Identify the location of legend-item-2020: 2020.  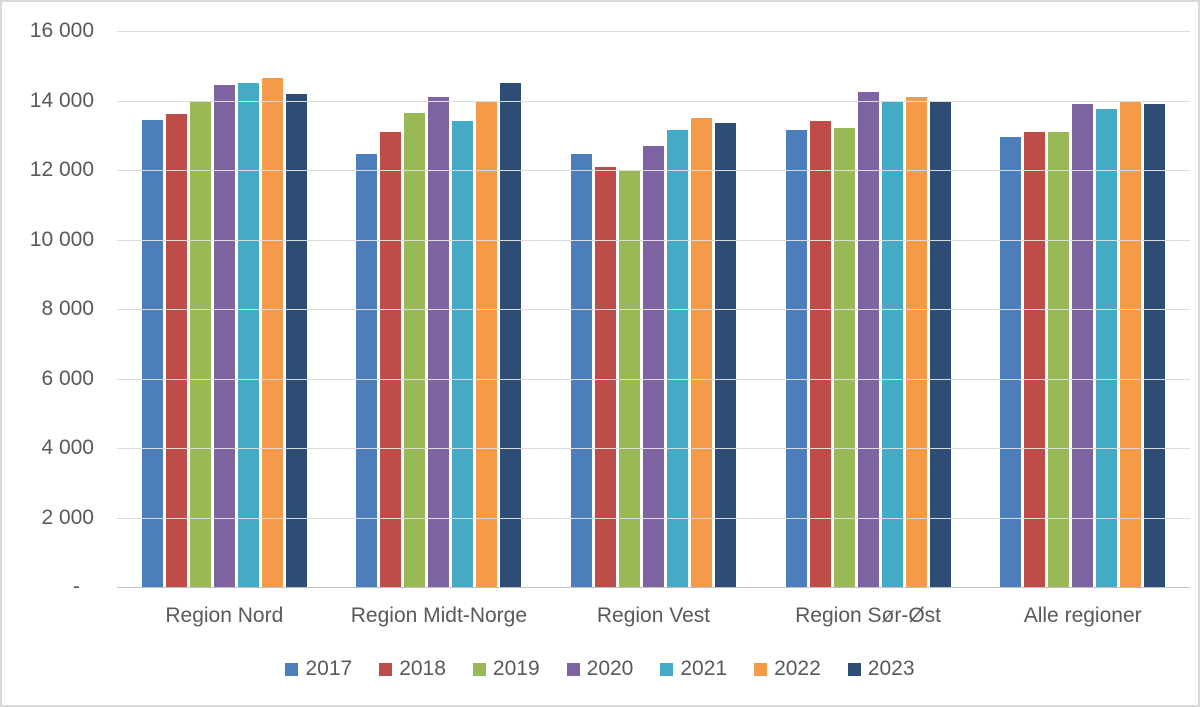
(600, 669).